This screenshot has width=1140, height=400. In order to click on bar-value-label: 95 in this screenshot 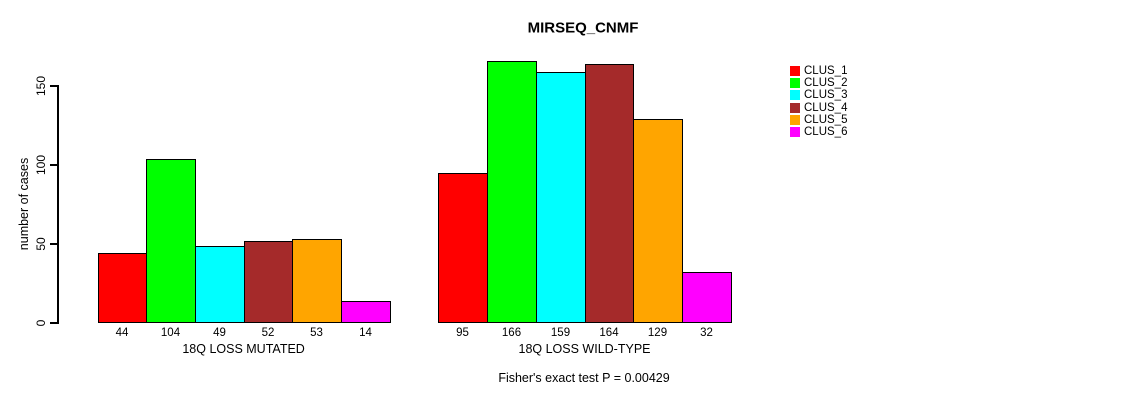, I will do `click(462, 332)`.